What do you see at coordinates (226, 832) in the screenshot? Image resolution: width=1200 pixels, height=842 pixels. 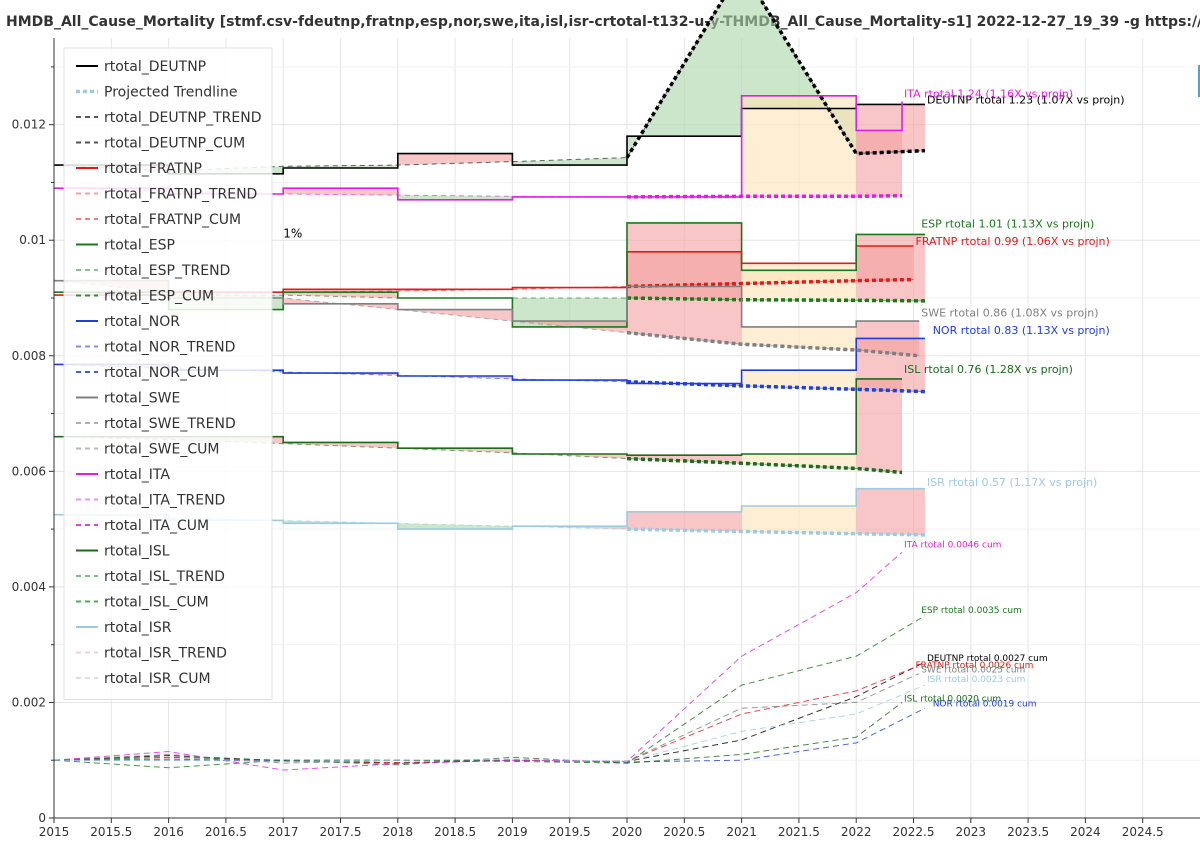 I see `x-tick-label: 2016.5` at bounding box center [226, 832].